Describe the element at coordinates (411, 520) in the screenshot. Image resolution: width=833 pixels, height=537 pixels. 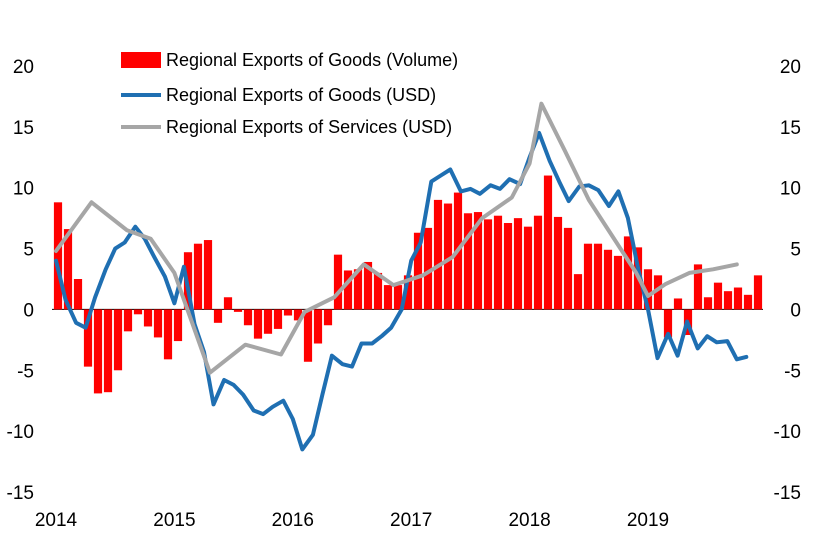
I see `x-tick-label: 2017` at that location.